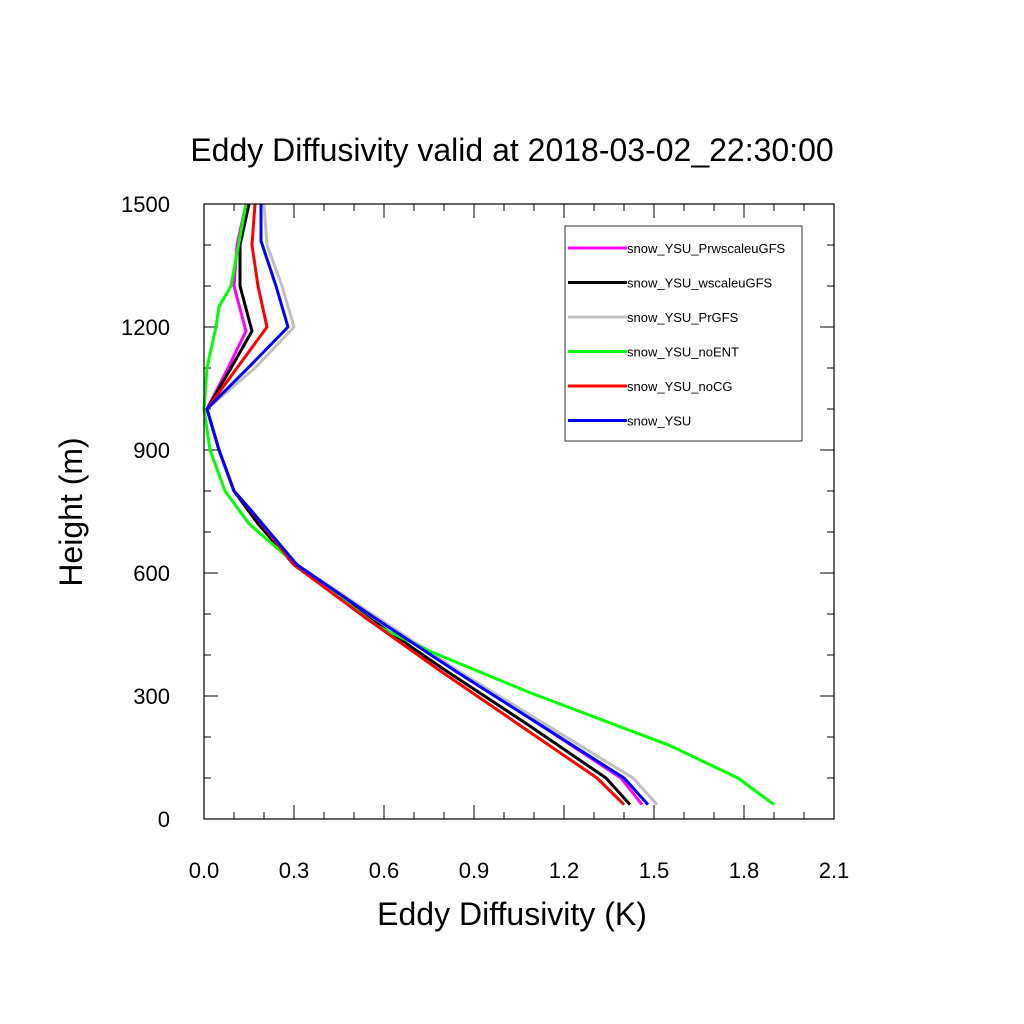 The height and width of the screenshot is (1024, 1024). Describe the element at coordinates (204, 870) in the screenshot. I see `x-tick-label: 0.0` at that location.